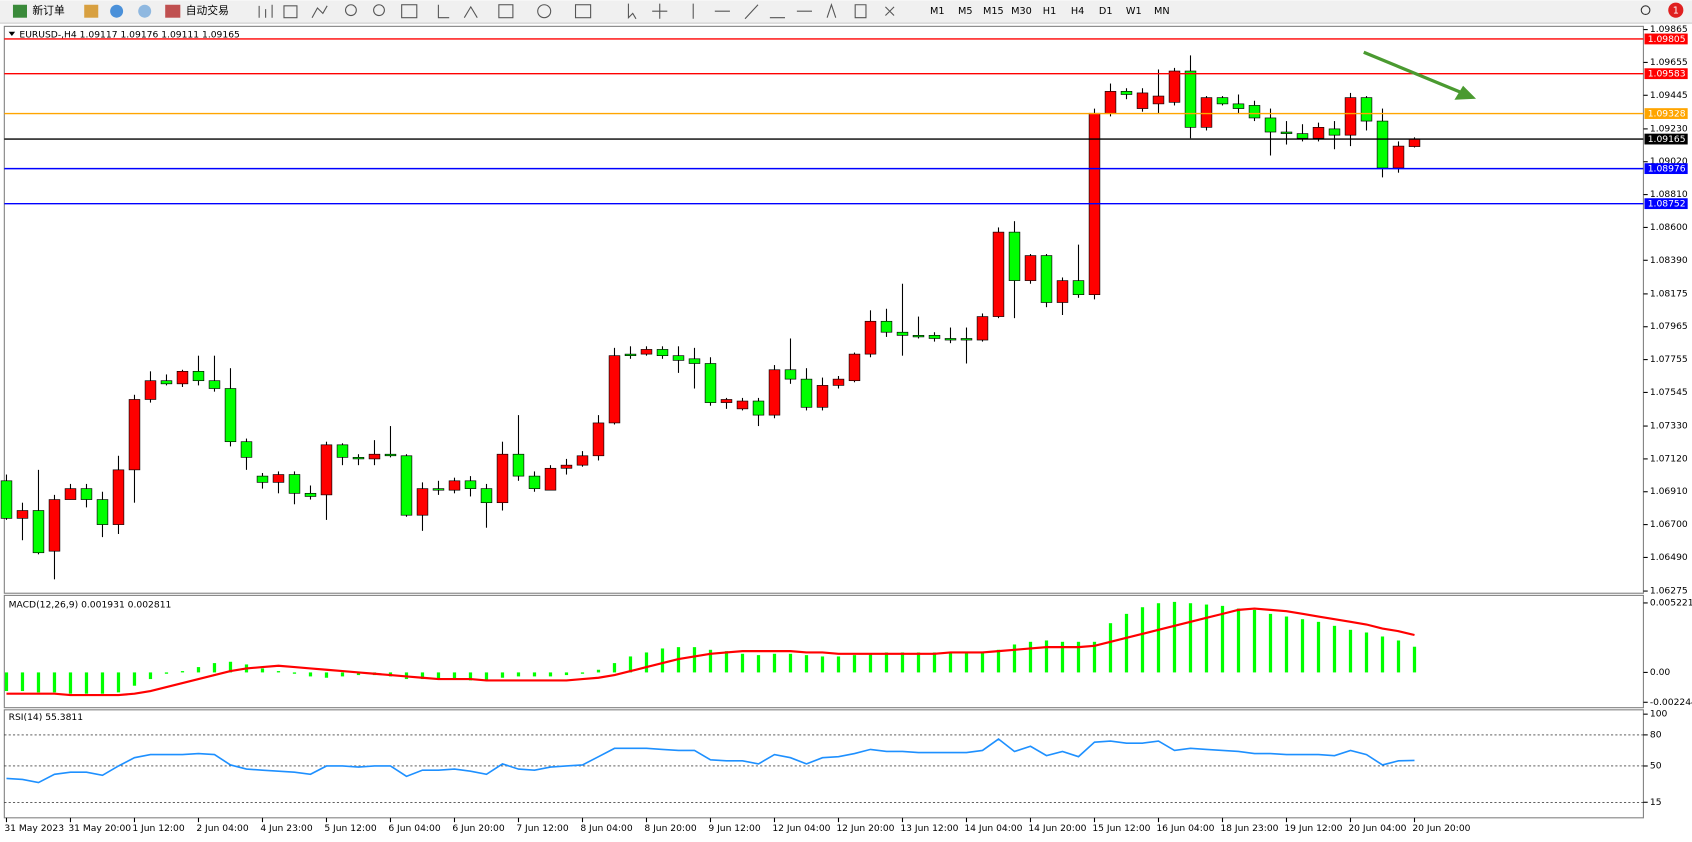  Describe the element at coordinates (414, 828) in the screenshot. I see `x-tick-label: 6 Jun 04:00` at that location.